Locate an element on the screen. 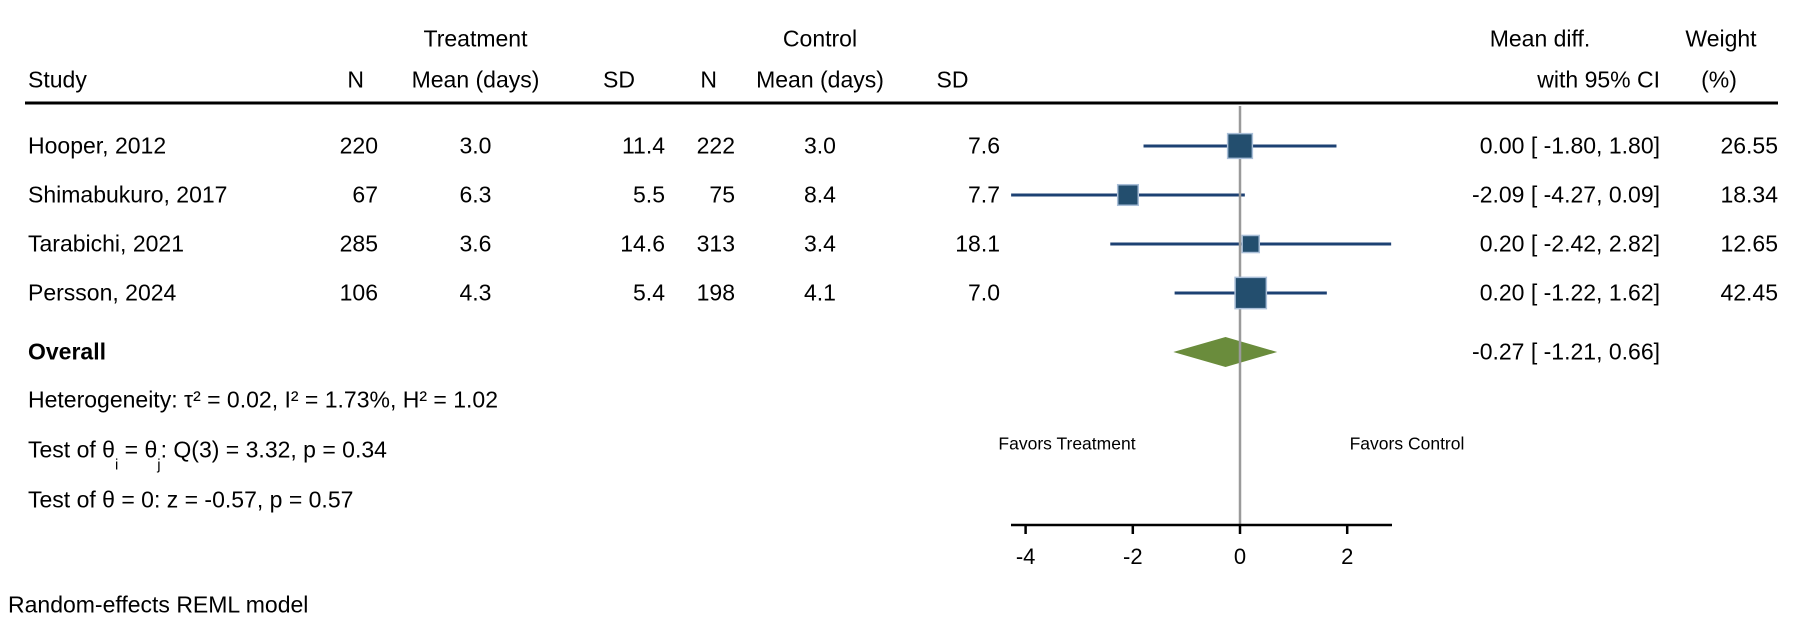  control-mean-value: 3.0 is located at coordinates (820, 145).